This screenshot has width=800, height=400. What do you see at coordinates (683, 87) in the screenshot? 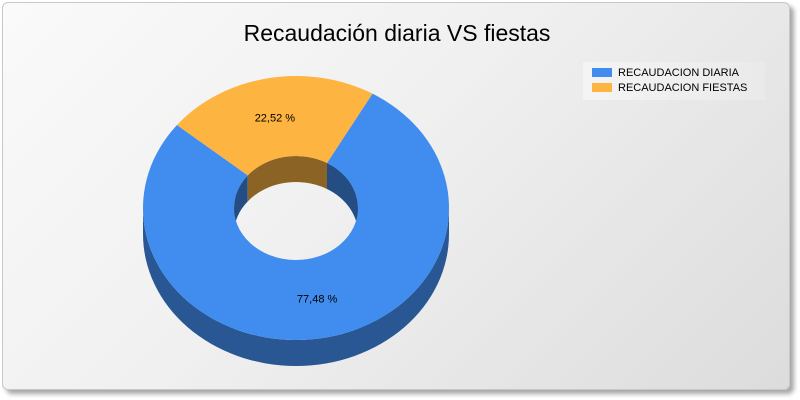
I see `legend-label-recaudacion-fiestas: RECAUDACION FIESTAS` at bounding box center [683, 87].